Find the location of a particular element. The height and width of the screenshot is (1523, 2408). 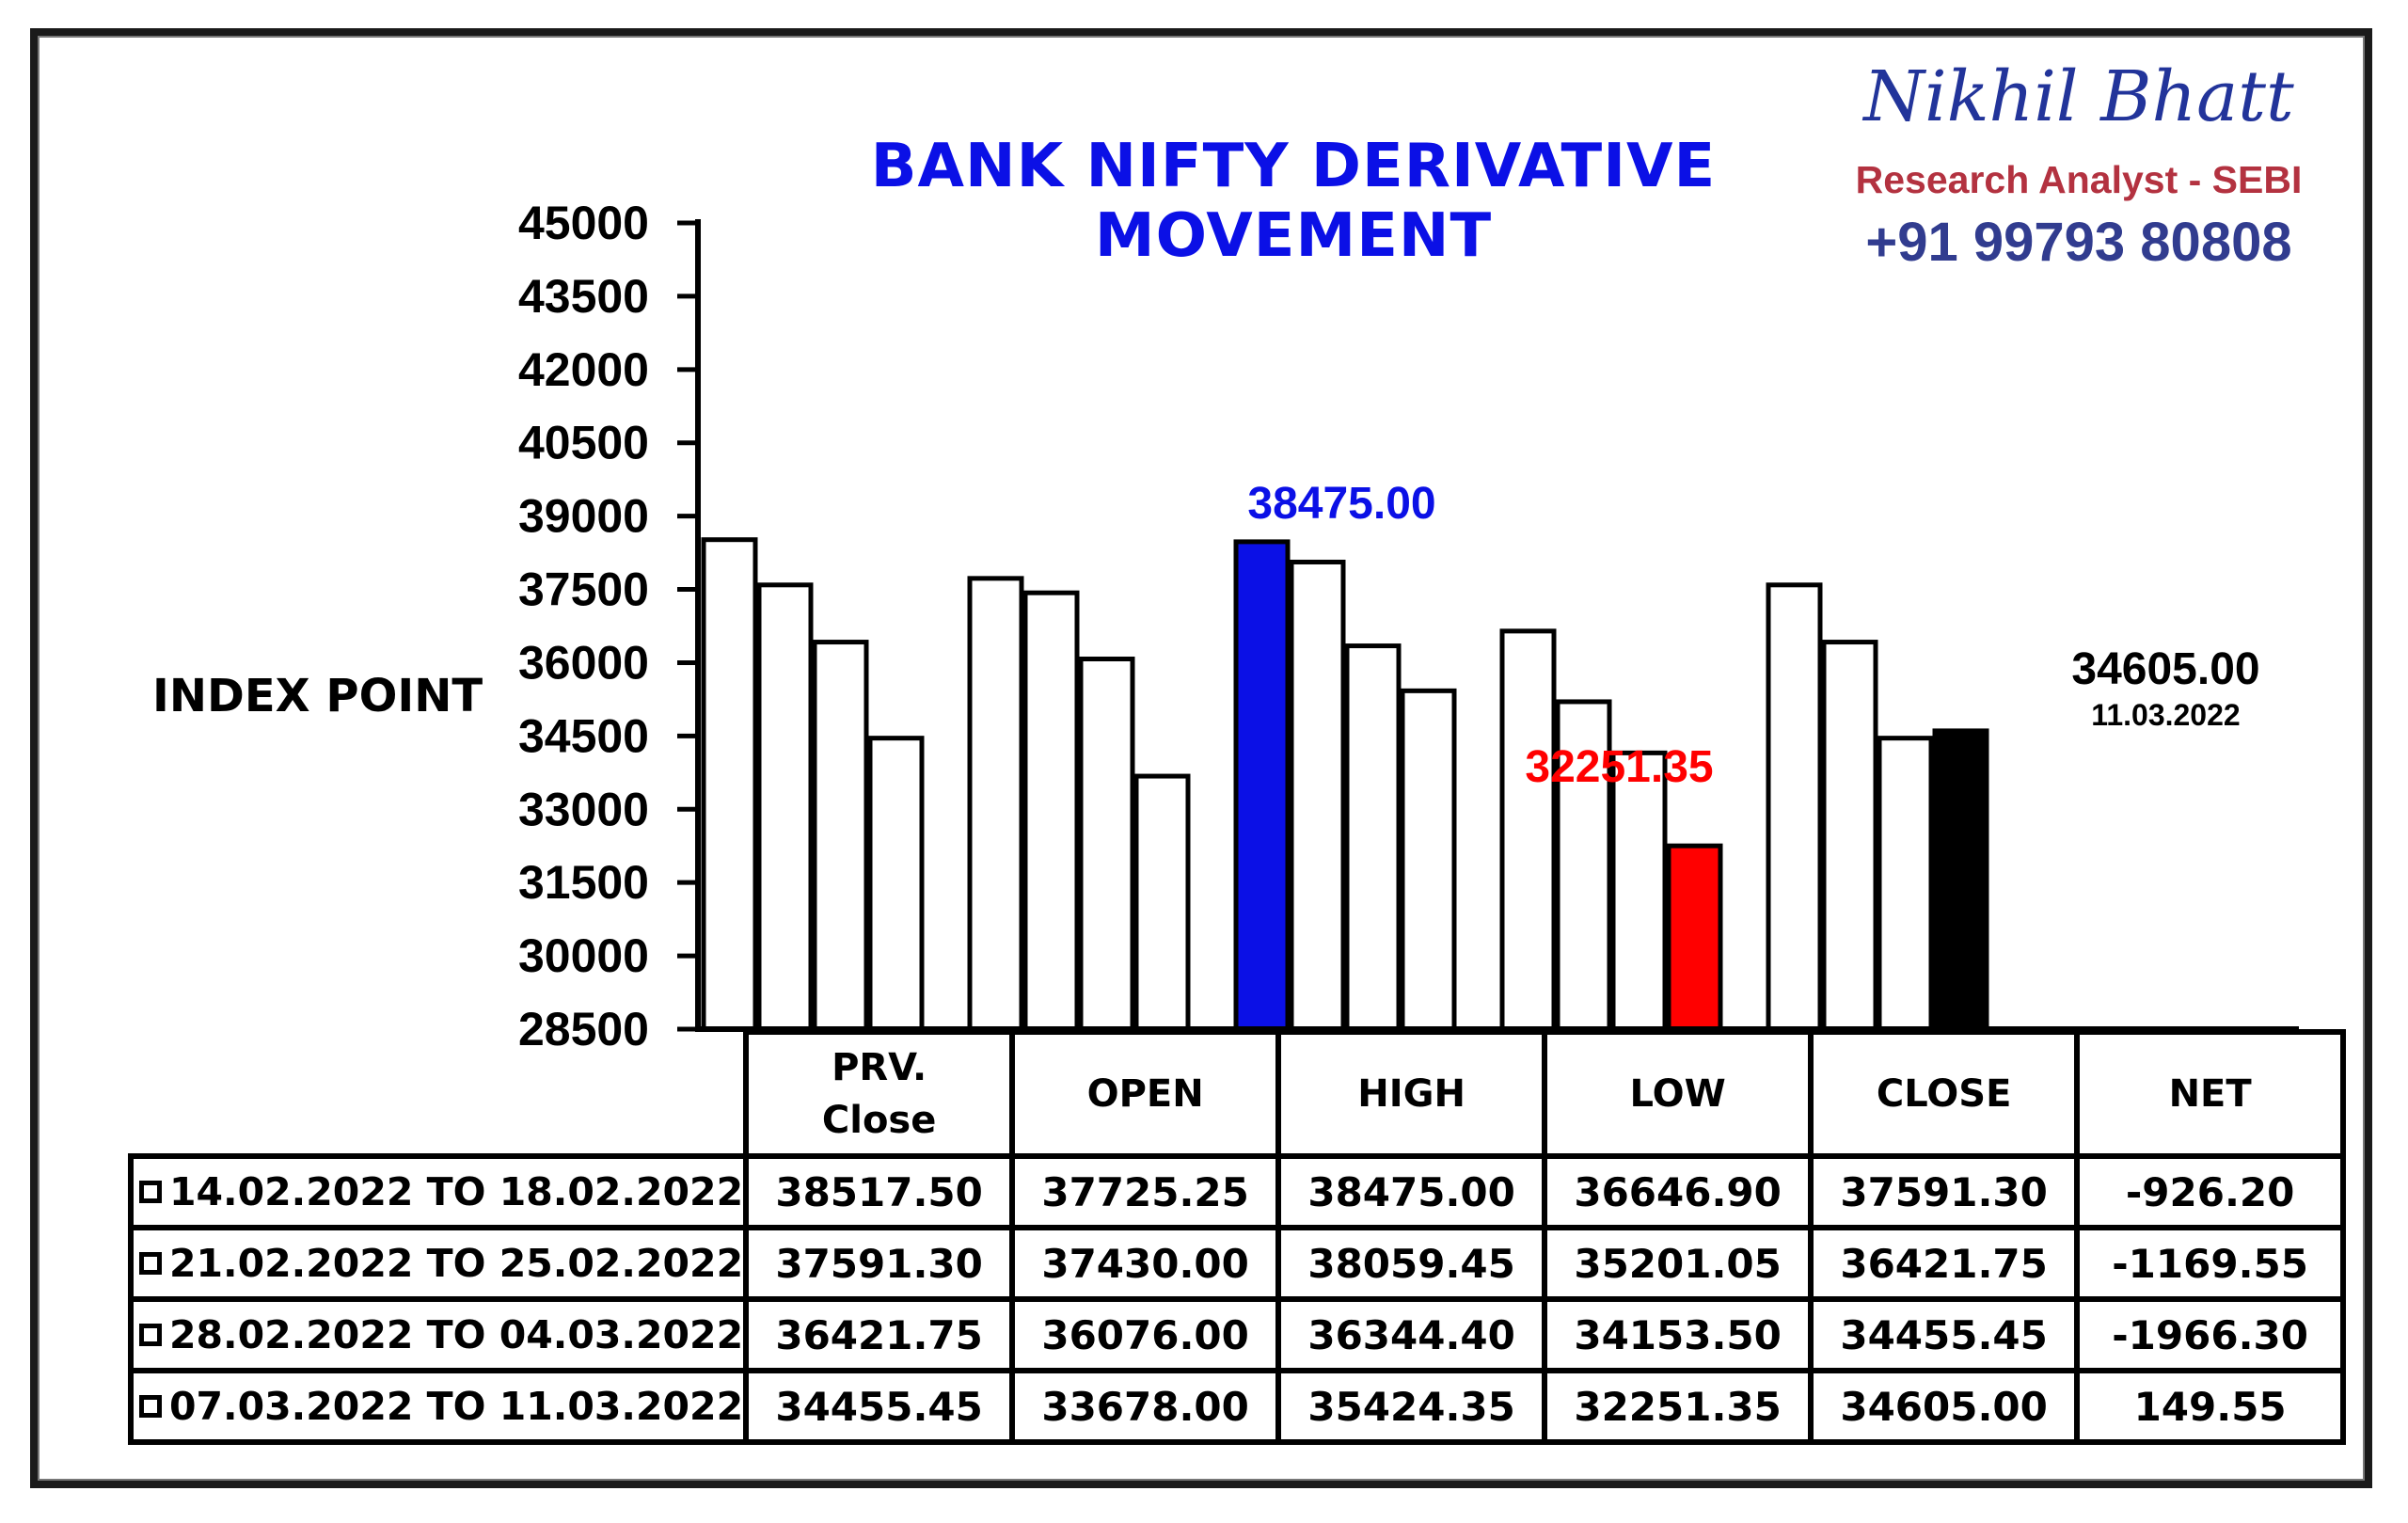

highlight-value-label: 38475.00 is located at coordinates (1341, 504).